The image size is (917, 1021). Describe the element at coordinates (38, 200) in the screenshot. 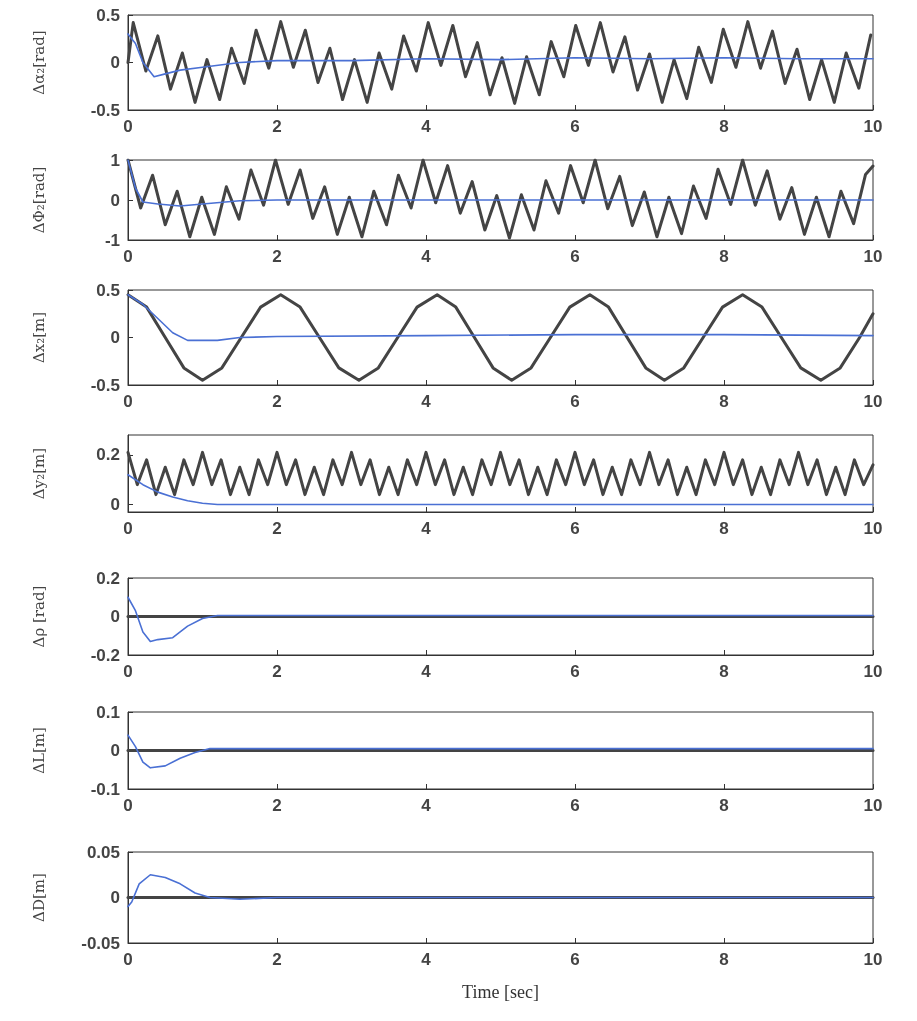

I see `y-axis-title: ΔΦ₂[rad]` at that location.